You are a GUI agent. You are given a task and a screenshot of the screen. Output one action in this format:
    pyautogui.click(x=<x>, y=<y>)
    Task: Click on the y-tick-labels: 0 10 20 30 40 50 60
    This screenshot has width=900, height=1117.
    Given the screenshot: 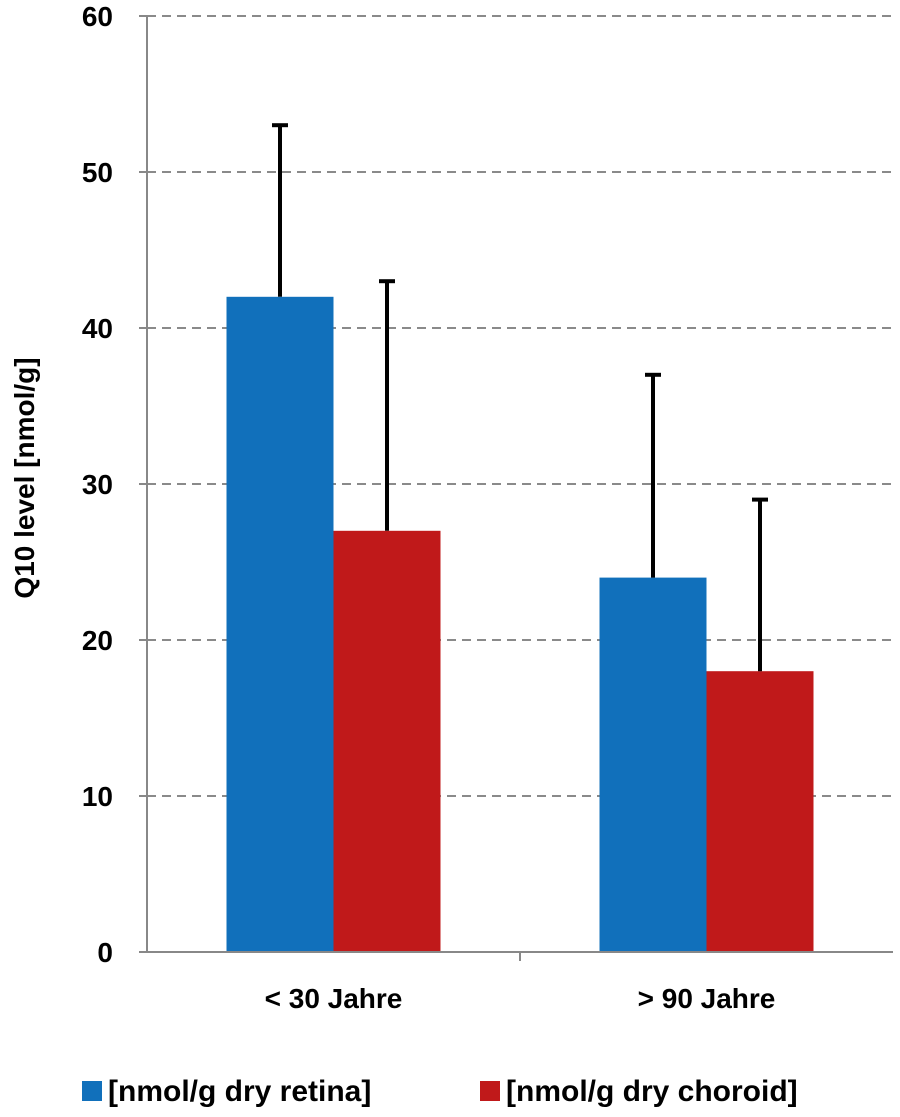 What is the action you would take?
    pyautogui.click(x=97, y=484)
    